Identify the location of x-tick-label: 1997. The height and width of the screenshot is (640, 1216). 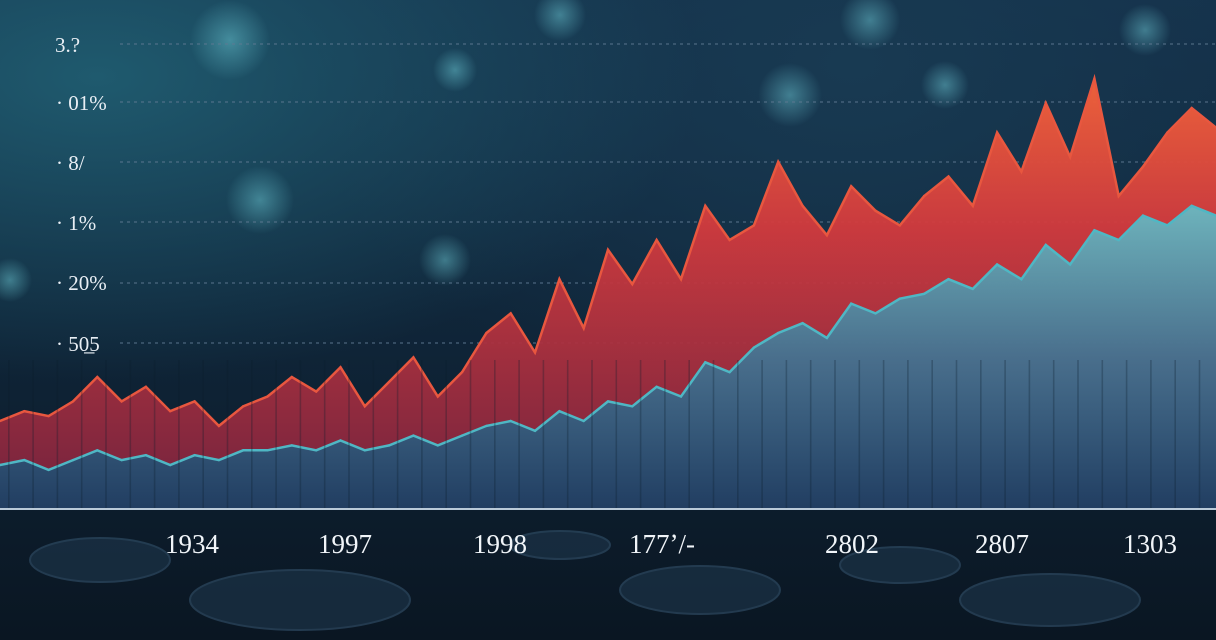
(345, 544).